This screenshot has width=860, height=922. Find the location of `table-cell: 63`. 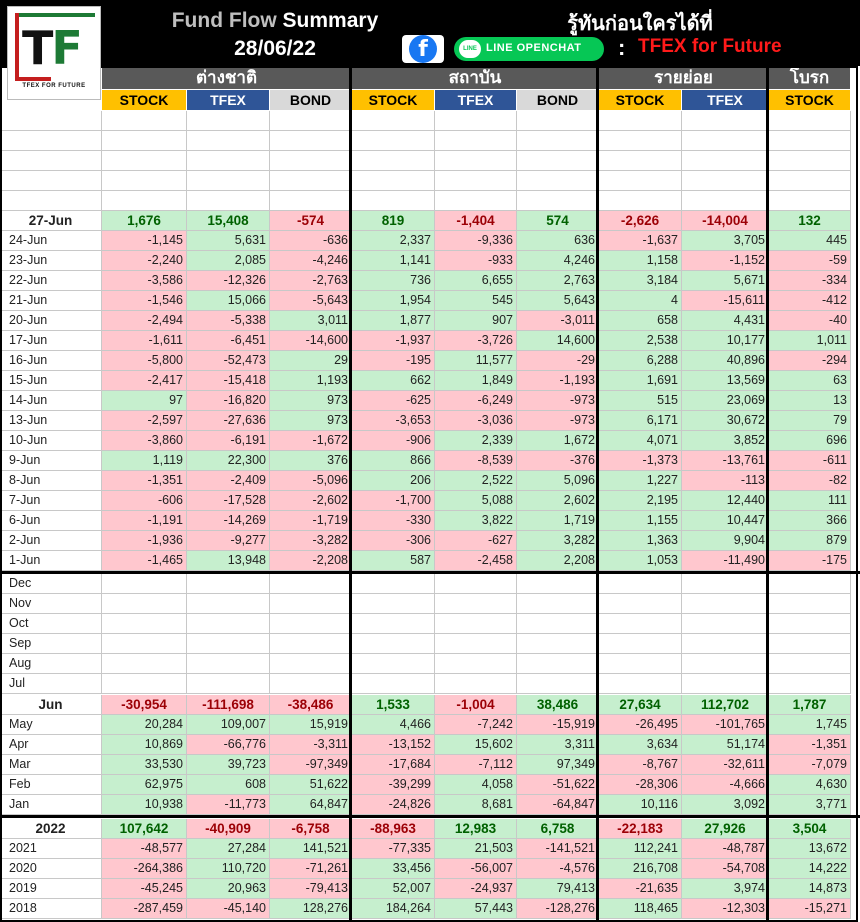

table-cell: 63 is located at coordinates (810, 381).